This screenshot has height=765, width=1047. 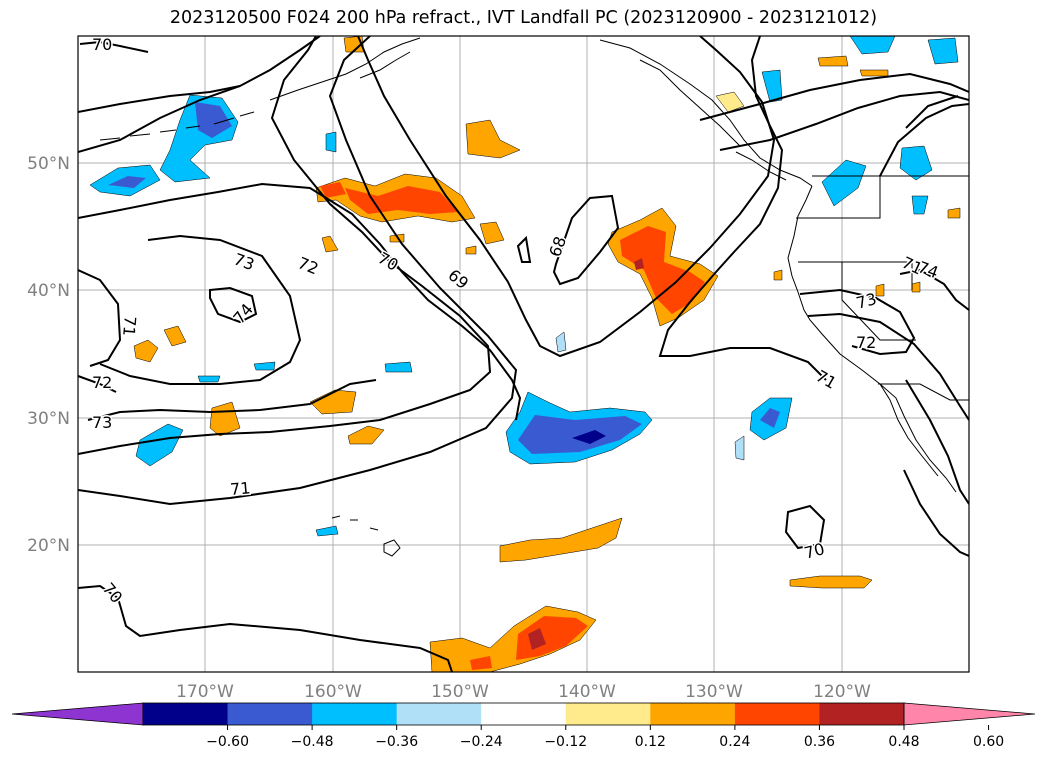 I want to click on coastline-se-alaska, so click(x=706, y=113).